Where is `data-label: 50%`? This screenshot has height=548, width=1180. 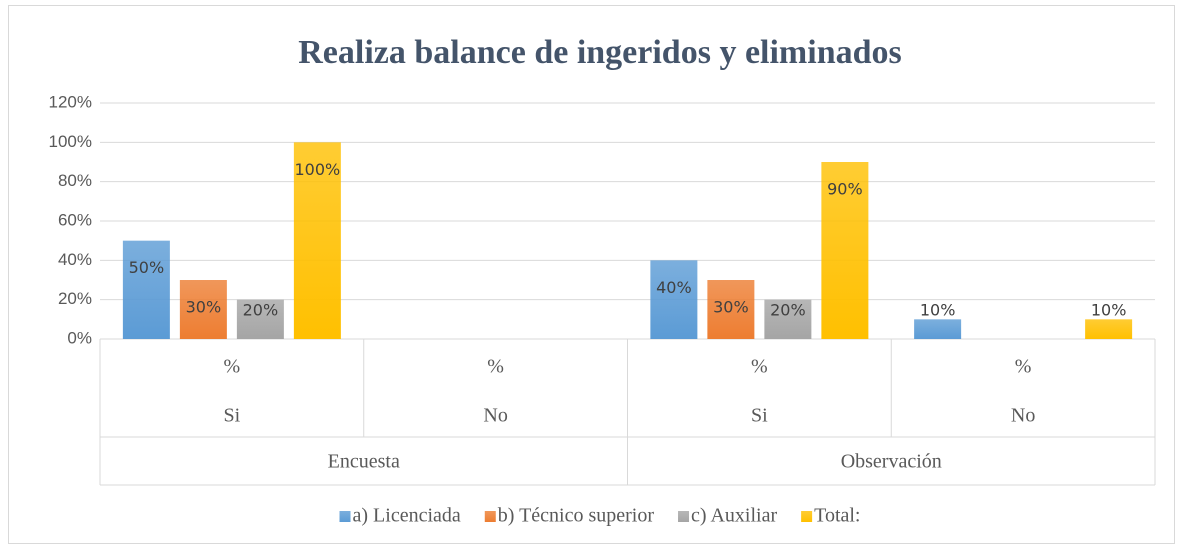 data-label: 50% is located at coordinates (147, 267).